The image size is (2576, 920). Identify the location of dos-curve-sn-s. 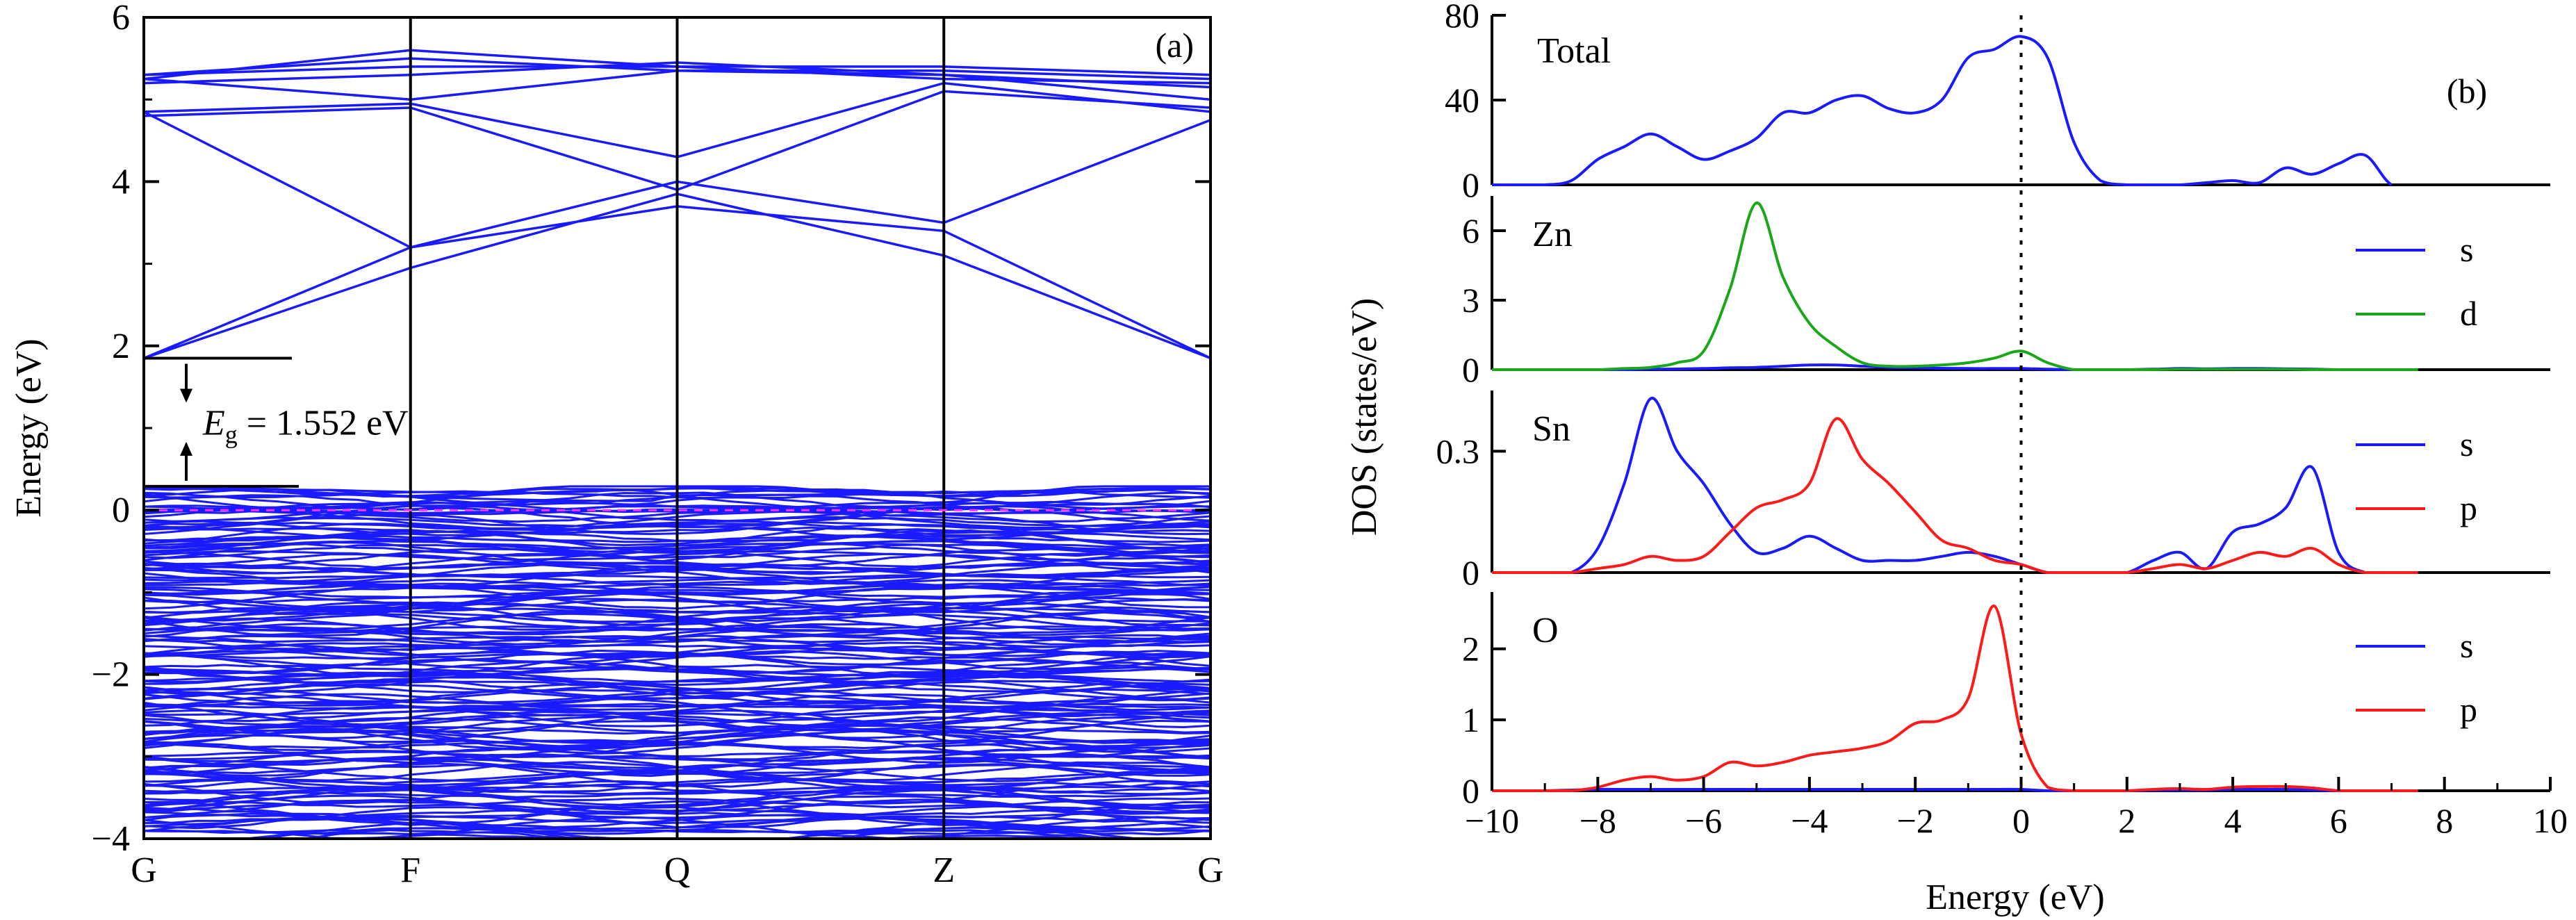
(1955, 485).